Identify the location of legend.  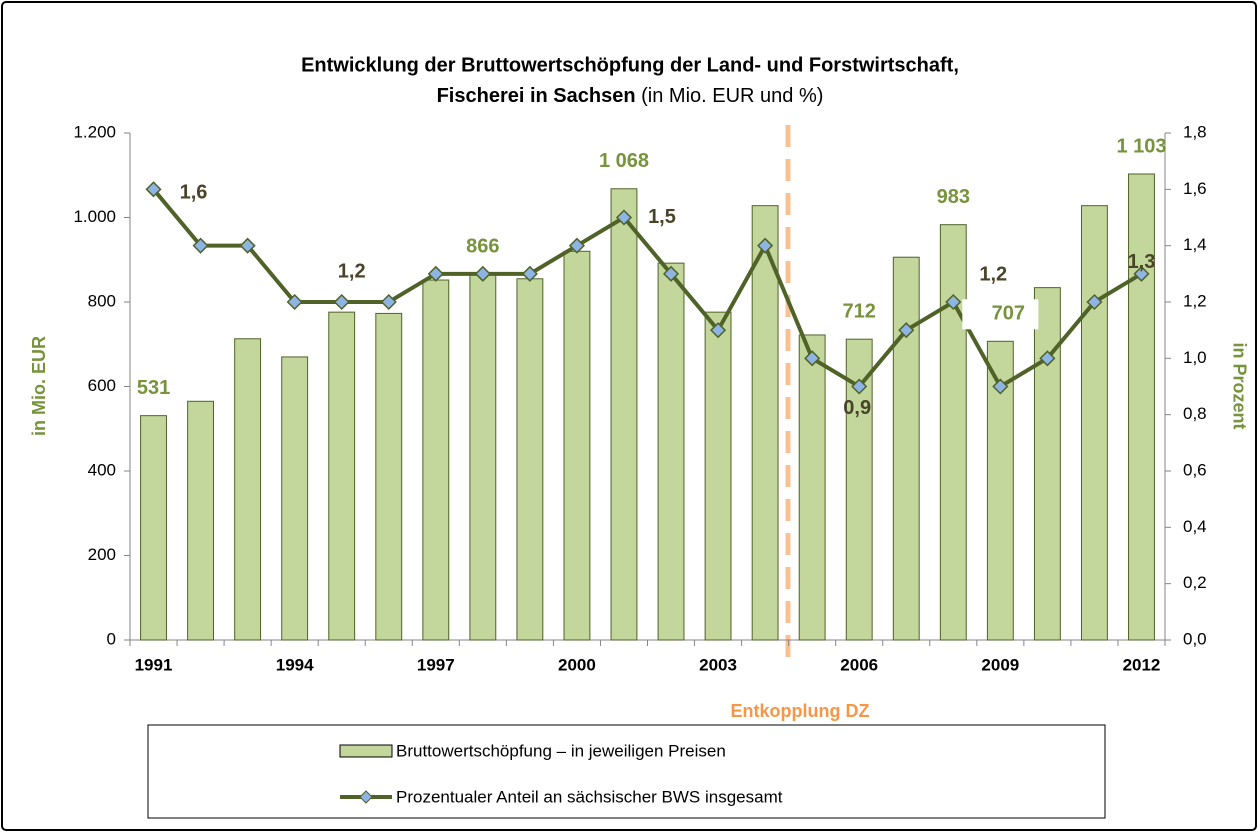
(626, 771).